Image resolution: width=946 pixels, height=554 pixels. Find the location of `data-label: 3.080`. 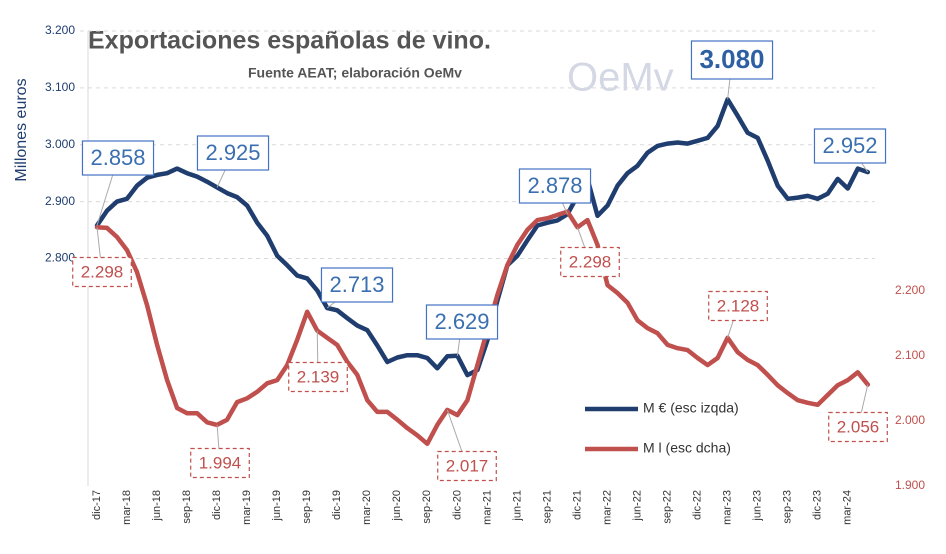

data-label: 3.080 is located at coordinates (732, 70).